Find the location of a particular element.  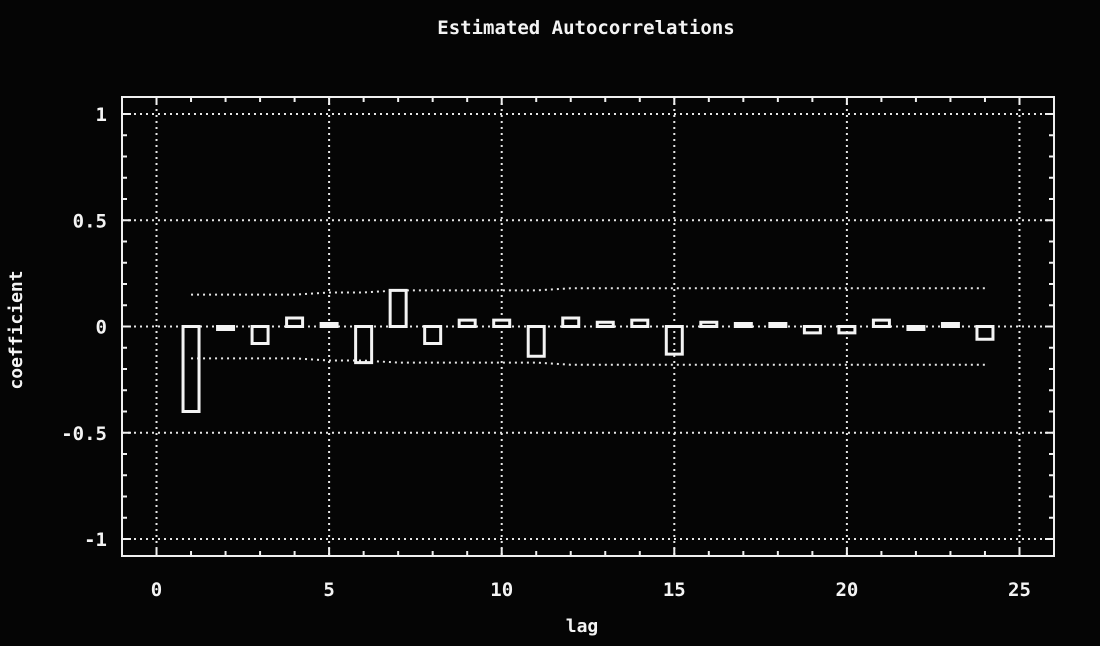

x-tick-label: 15 is located at coordinates (674, 590).